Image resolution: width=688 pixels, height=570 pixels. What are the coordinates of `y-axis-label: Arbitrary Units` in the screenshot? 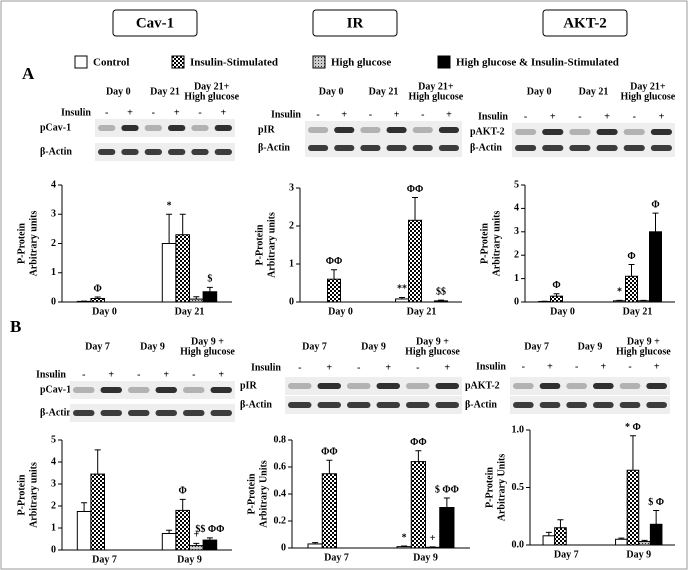 It's located at (263, 494).